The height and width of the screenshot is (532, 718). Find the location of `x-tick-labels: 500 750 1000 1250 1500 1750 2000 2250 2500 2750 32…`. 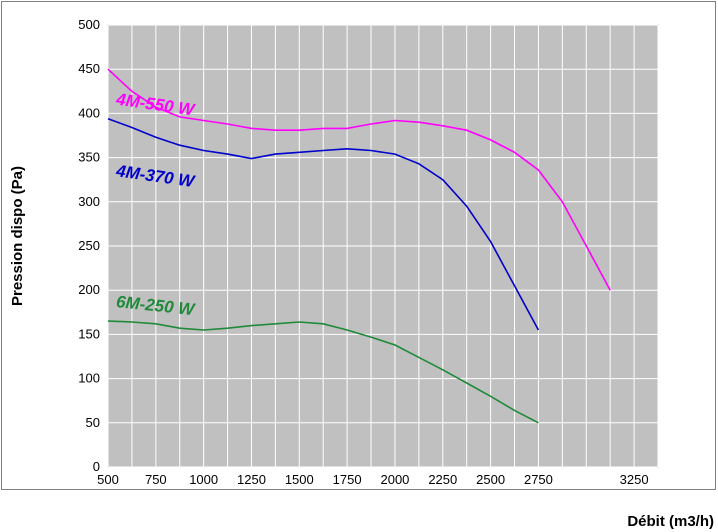

x-tick-labels: 500 750 1000 1250 1500 1750 2000 2250 2500 2750 32… is located at coordinates (372, 479).